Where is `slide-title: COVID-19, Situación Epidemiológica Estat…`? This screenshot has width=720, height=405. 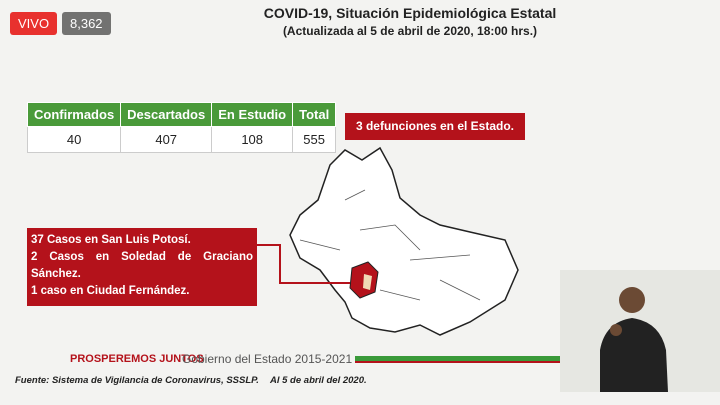
slide-title: COVID-19, Situación Epidemiológica Estat… is located at coordinates (410, 13).